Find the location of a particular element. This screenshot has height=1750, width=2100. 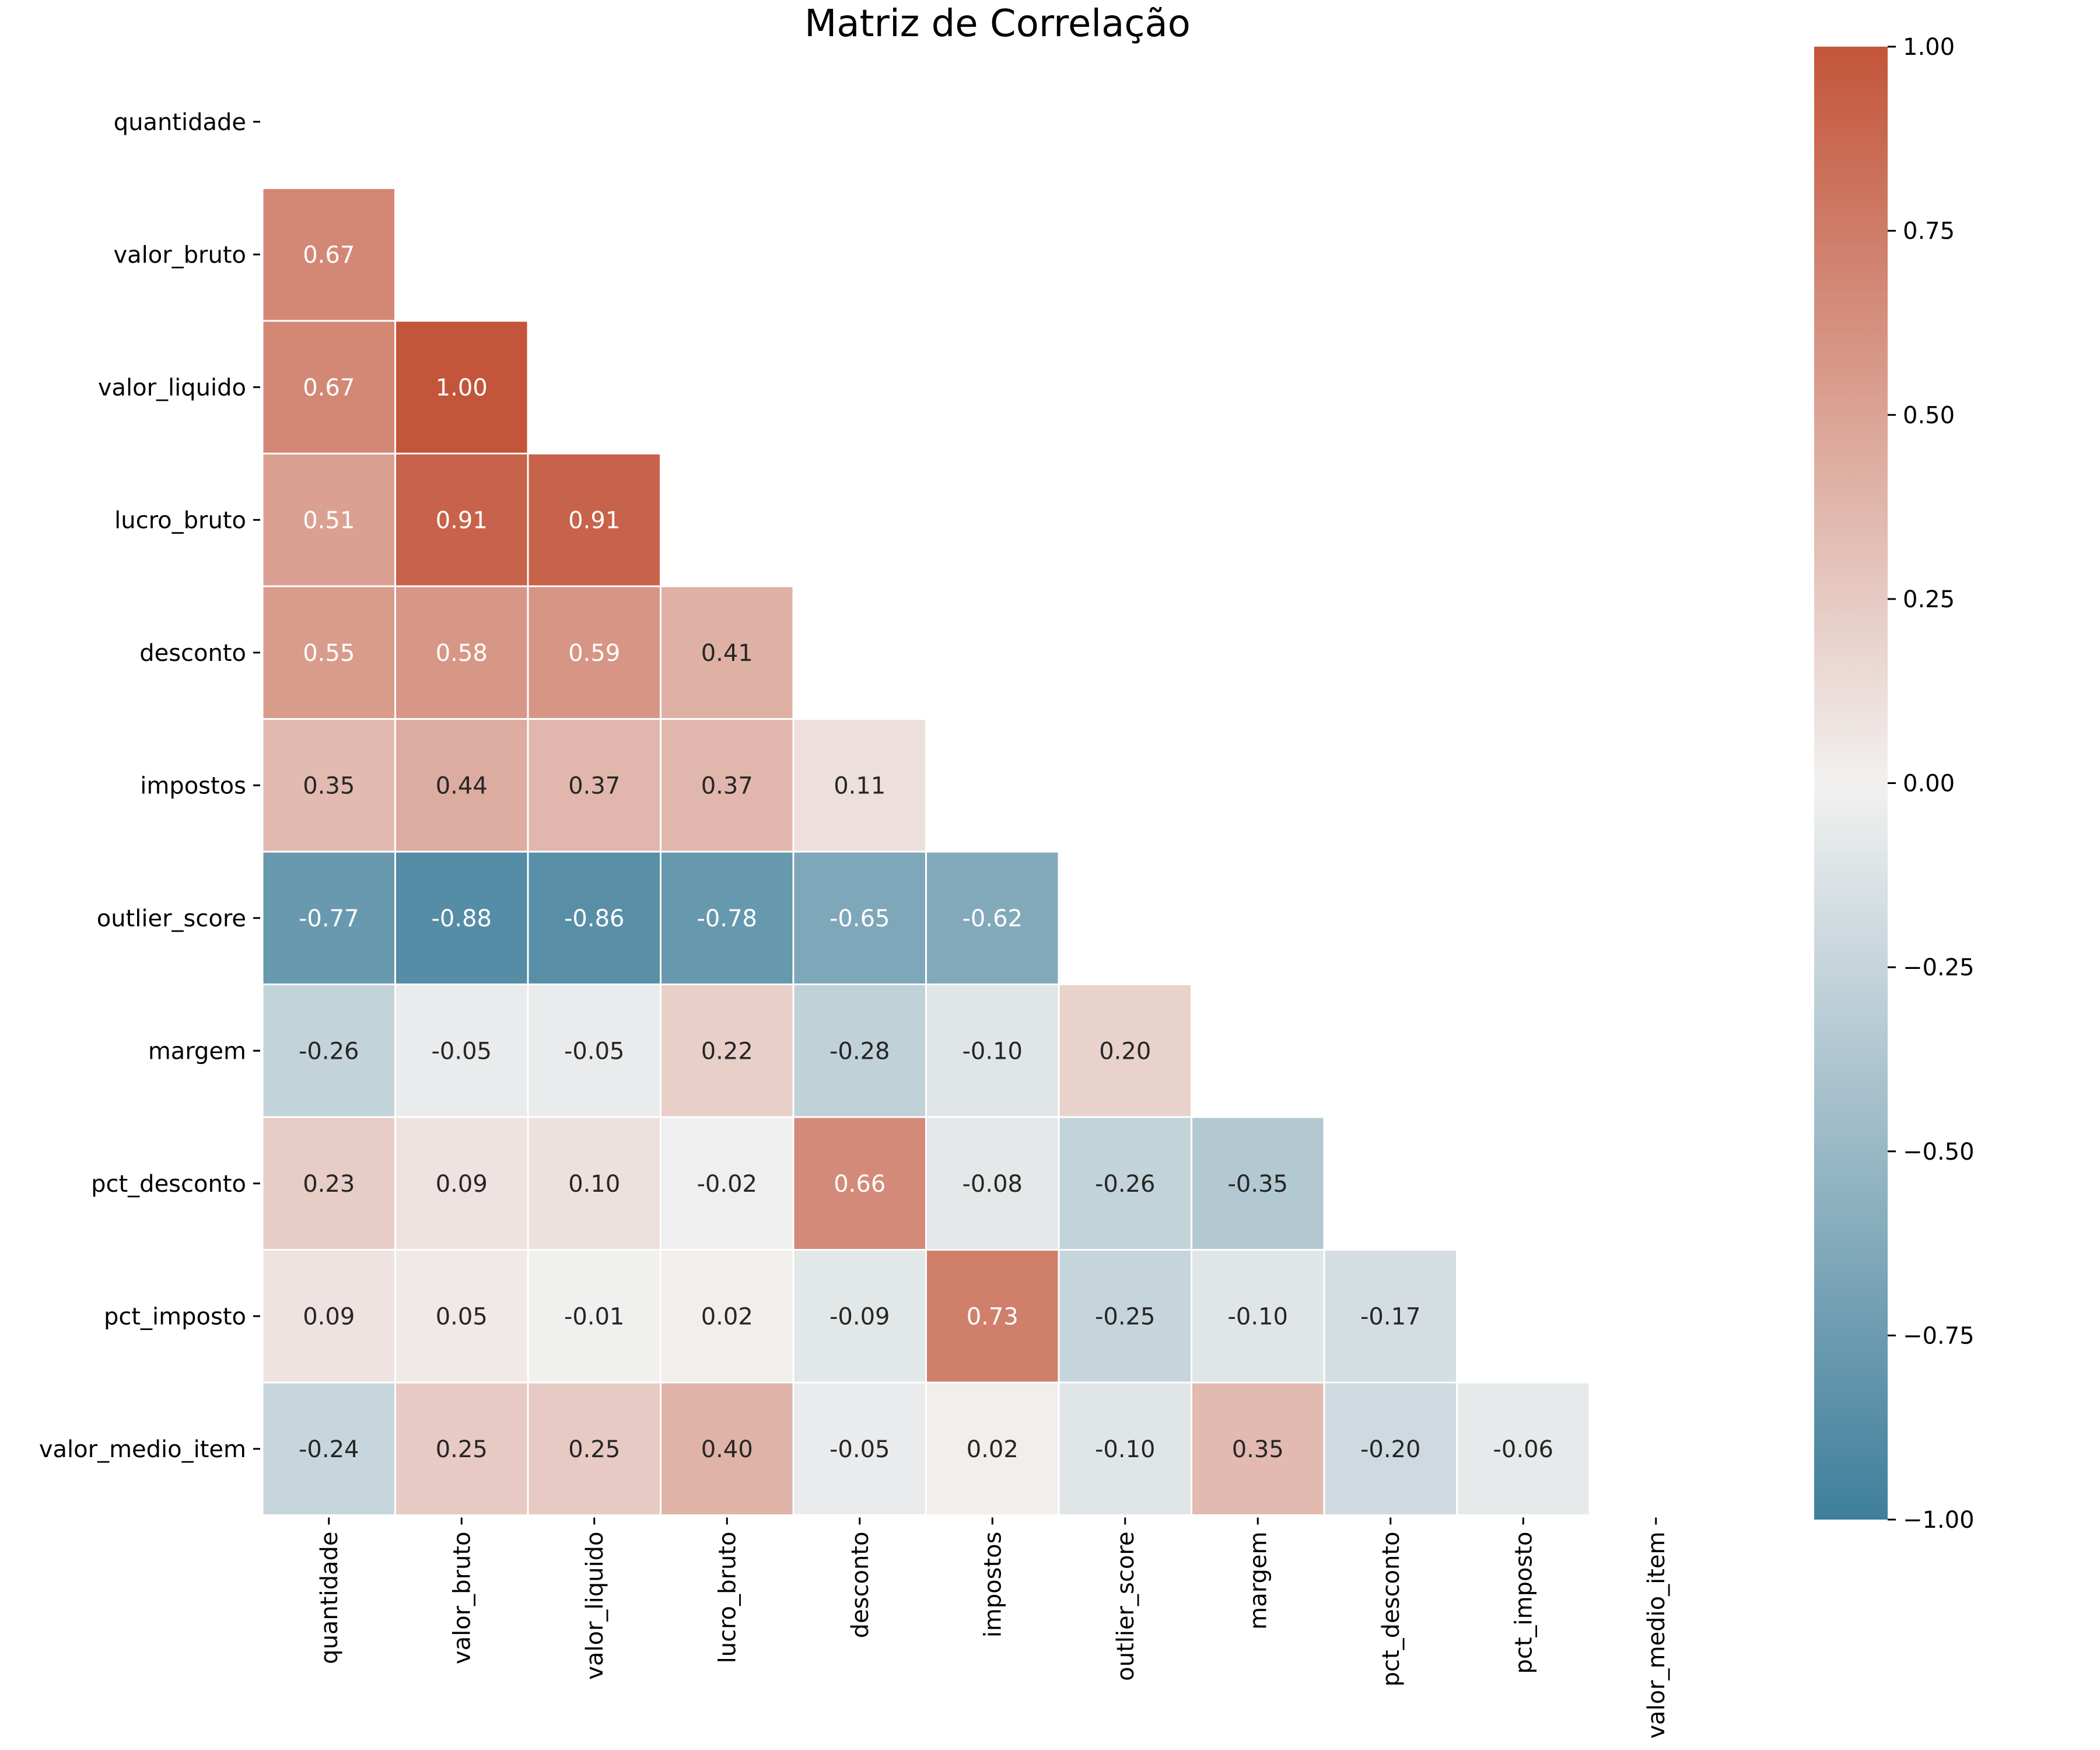

cell-value-label: -0.01 is located at coordinates (594, 1316).